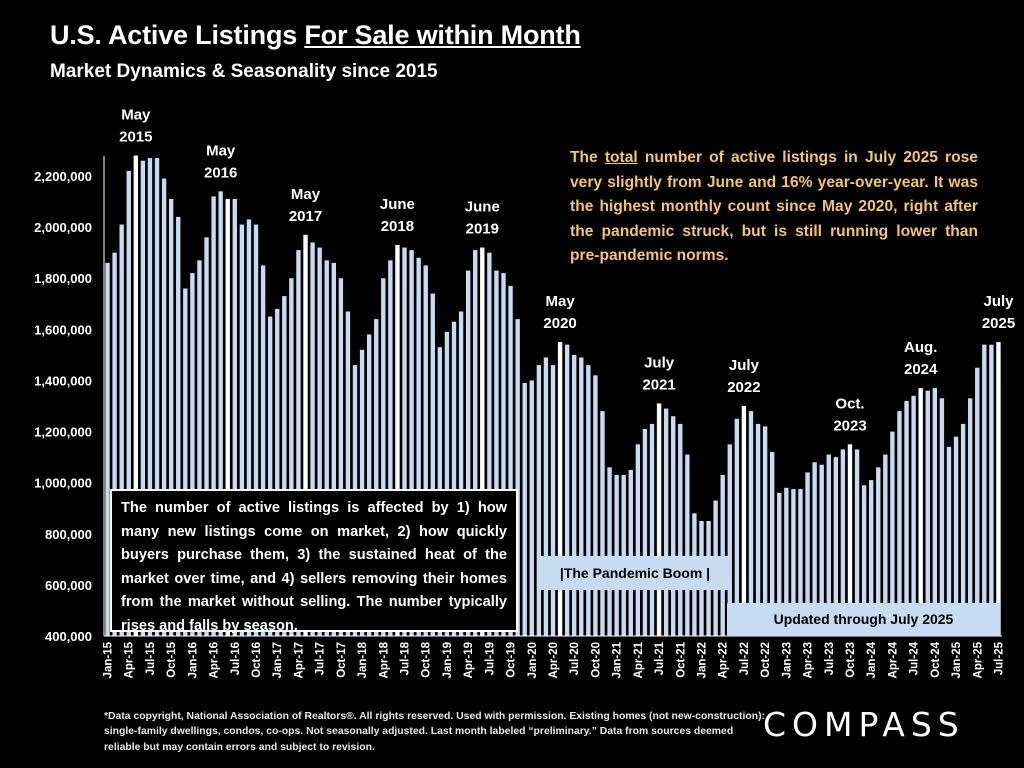 Image resolution: width=1024 pixels, height=768 pixels. Describe the element at coordinates (63, 329) in the screenshot. I see `y-tick-label: 1,600,000` at that location.